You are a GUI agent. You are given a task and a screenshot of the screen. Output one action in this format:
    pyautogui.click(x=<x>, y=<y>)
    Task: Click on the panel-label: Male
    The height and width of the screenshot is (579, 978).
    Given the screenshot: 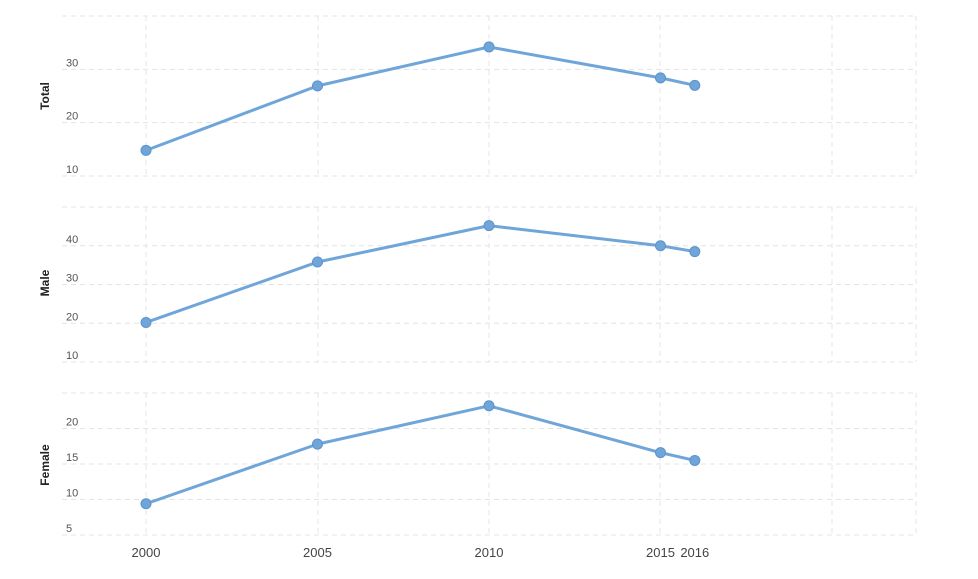 What is the action you would take?
    pyautogui.click(x=45, y=282)
    